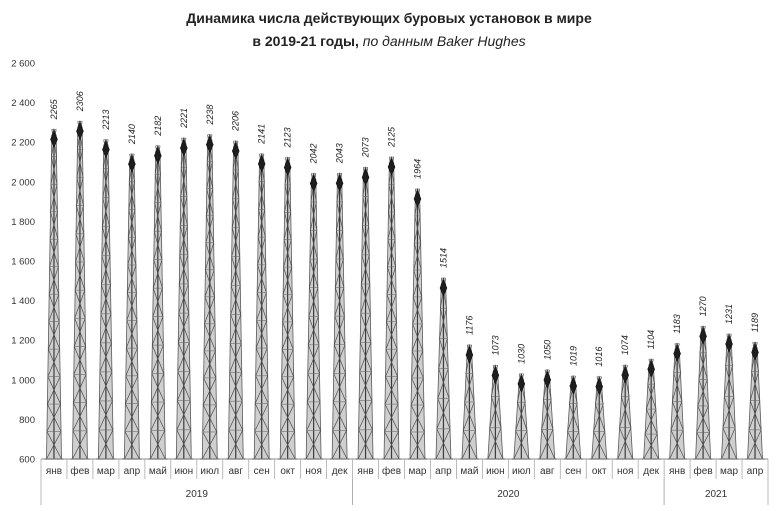 This screenshot has height=511, width=778. What do you see at coordinates (23, 301) in the screenshot?
I see `y-tick-label: 1 400` at bounding box center [23, 301].